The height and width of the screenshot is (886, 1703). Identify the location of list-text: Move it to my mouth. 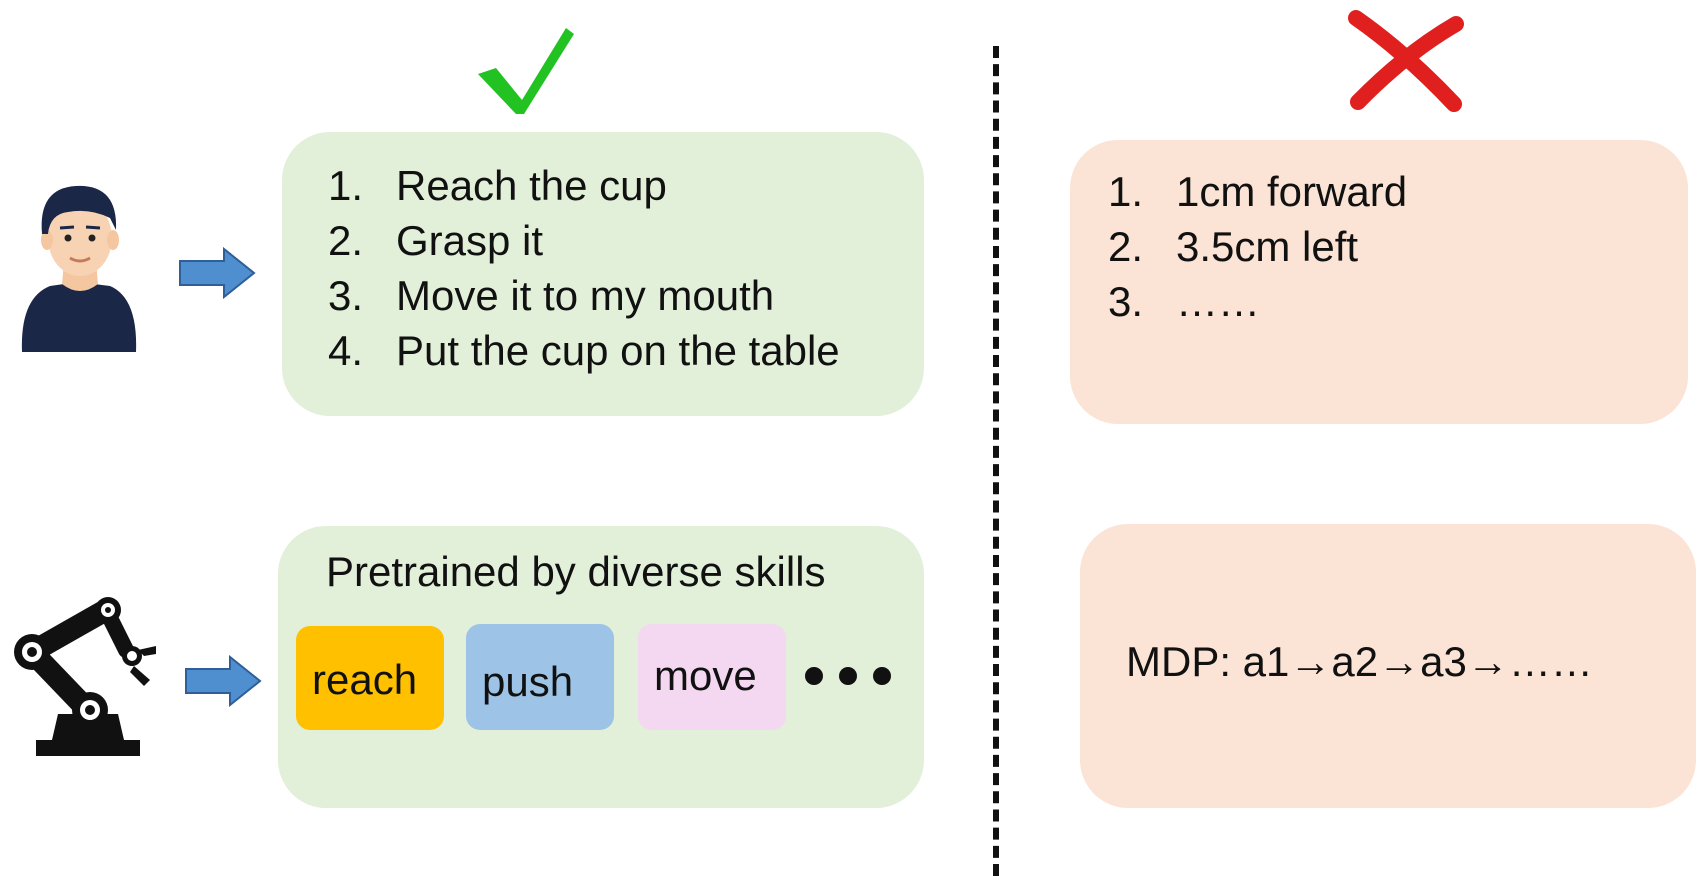
(585, 295).